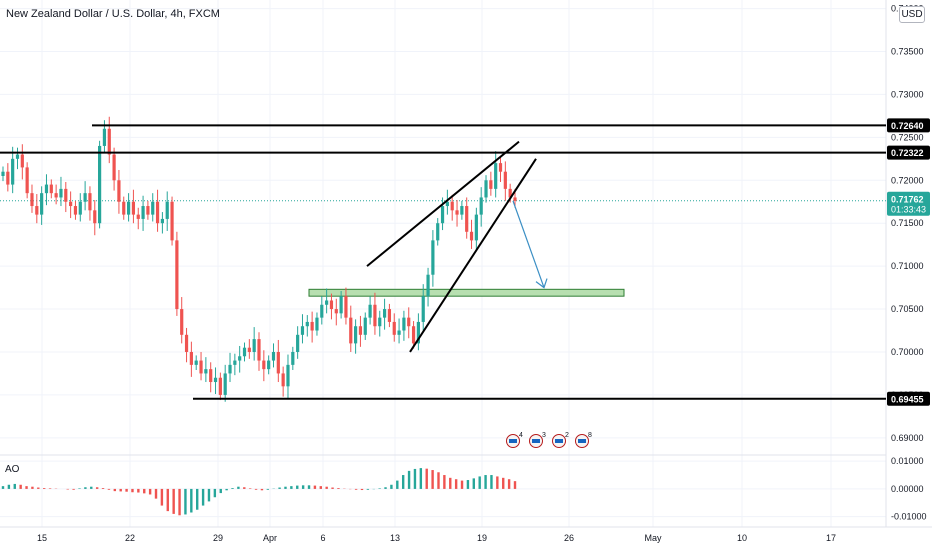  What do you see at coordinates (322, 538) in the screenshot?
I see `time-tick-label: 6` at bounding box center [322, 538].